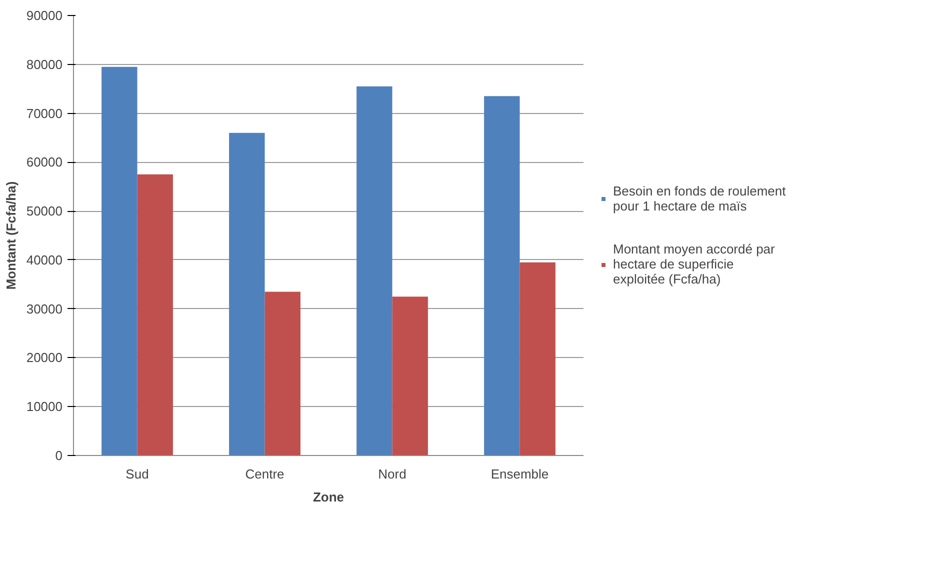  Describe the element at coordinates (694, 264) in the screenshot. I see `legend-label: Montant moyen accordé par hectare de superficie exploitée (Fcfa/ha)` at that location.